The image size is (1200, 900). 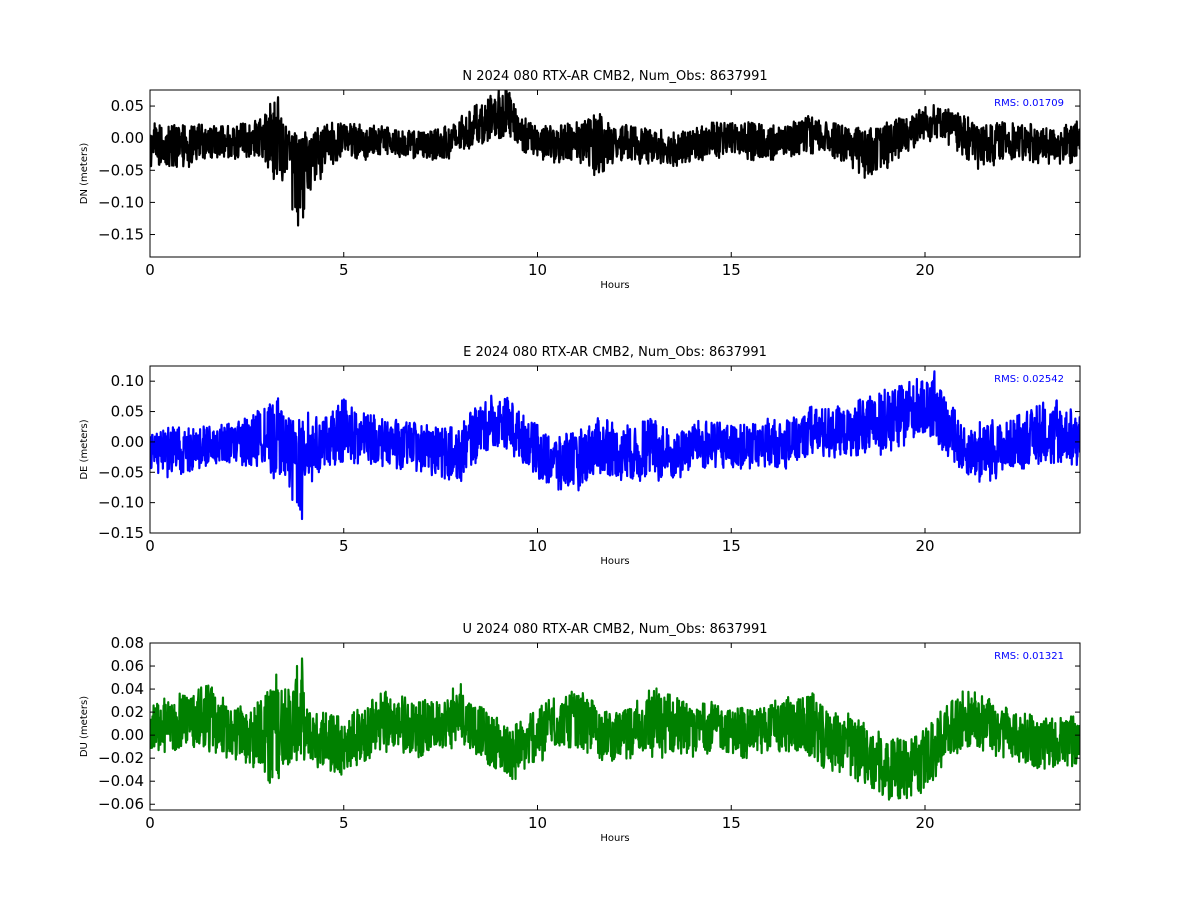 What do you see at coordinates (127, 643) in the screenshot?
I see `y-tick-label: 0.08` at bounding box center [127, 643].